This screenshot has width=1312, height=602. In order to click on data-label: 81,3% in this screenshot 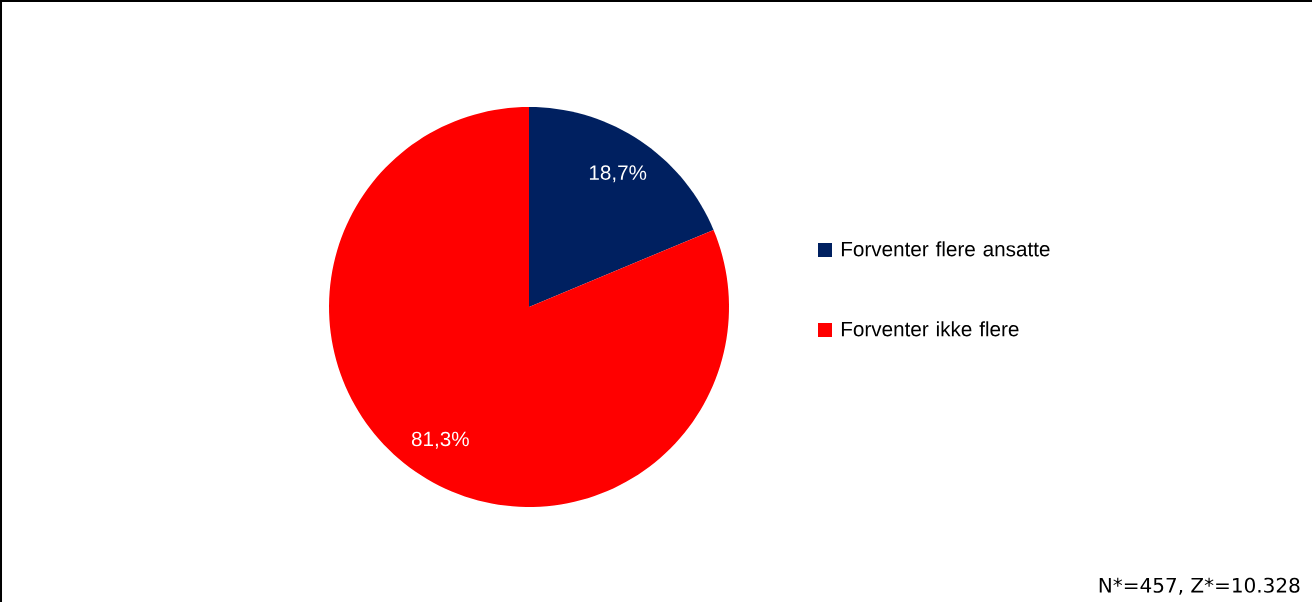, I will do `click(440, 440)`.